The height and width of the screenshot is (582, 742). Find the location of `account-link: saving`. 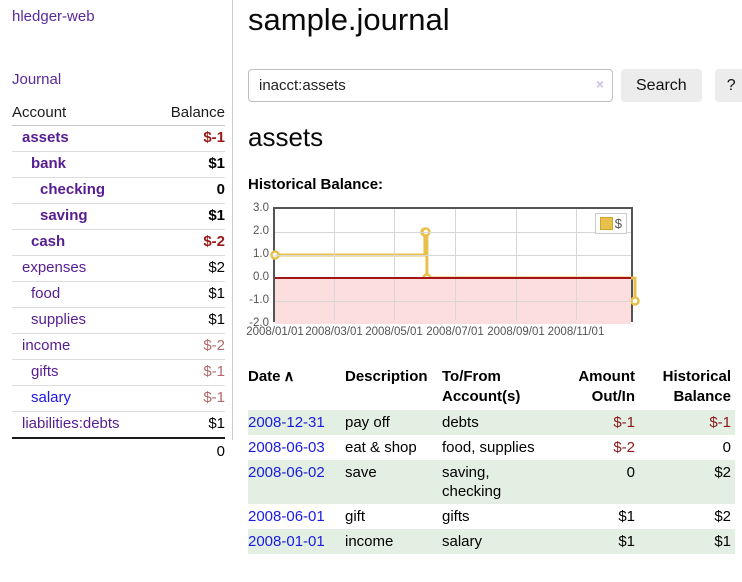

account-link: saving is located at coordinates (64, 215).